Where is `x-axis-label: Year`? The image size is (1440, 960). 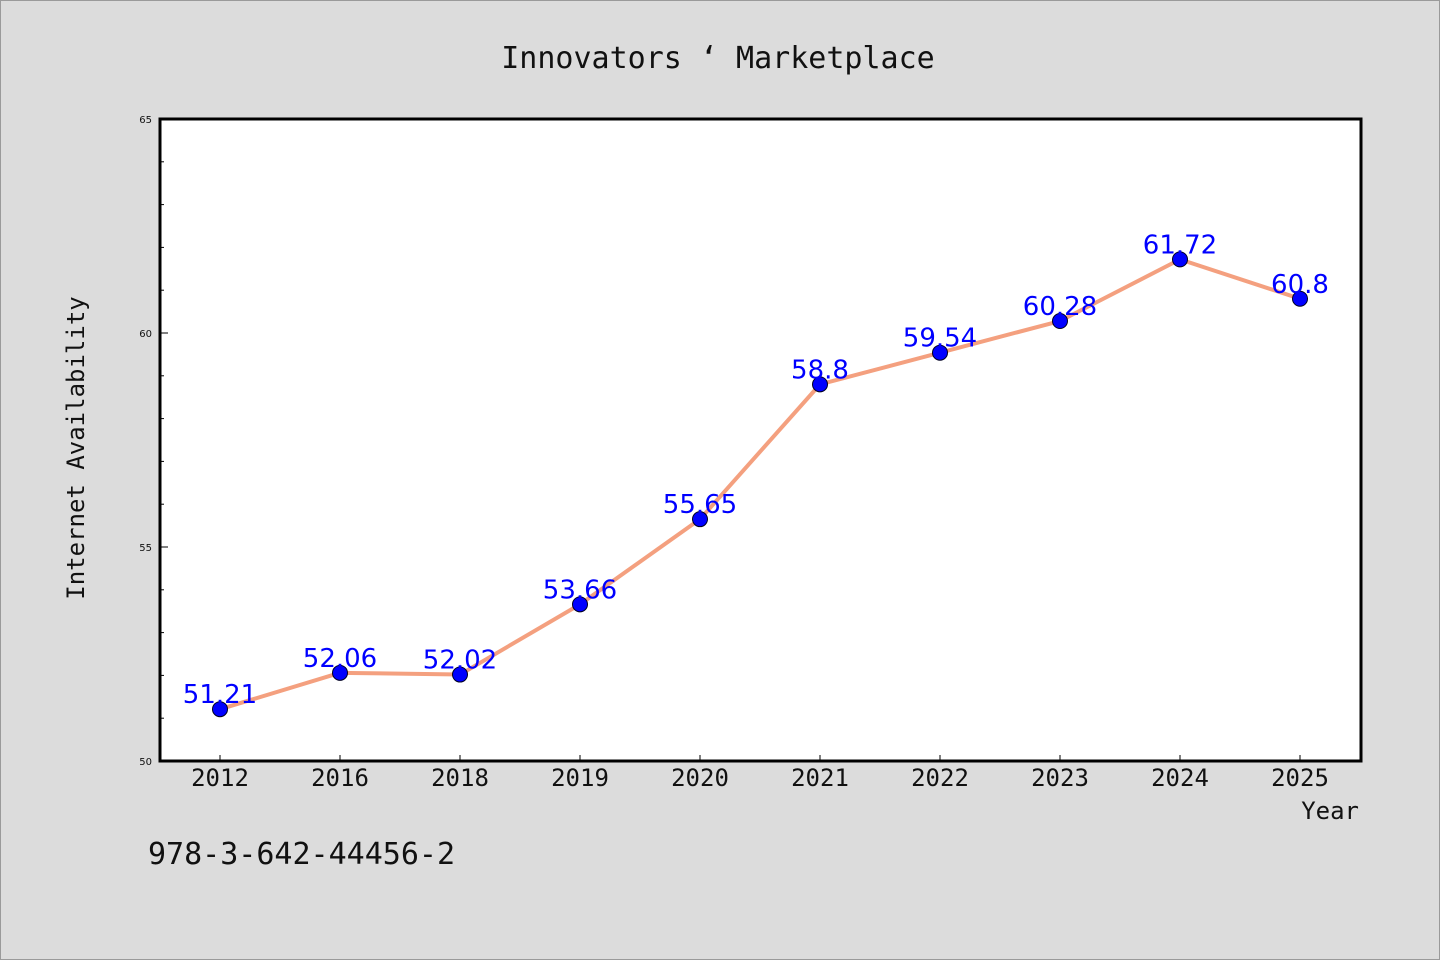
x-axis-label: Year is located at coordinates (1330, 811).